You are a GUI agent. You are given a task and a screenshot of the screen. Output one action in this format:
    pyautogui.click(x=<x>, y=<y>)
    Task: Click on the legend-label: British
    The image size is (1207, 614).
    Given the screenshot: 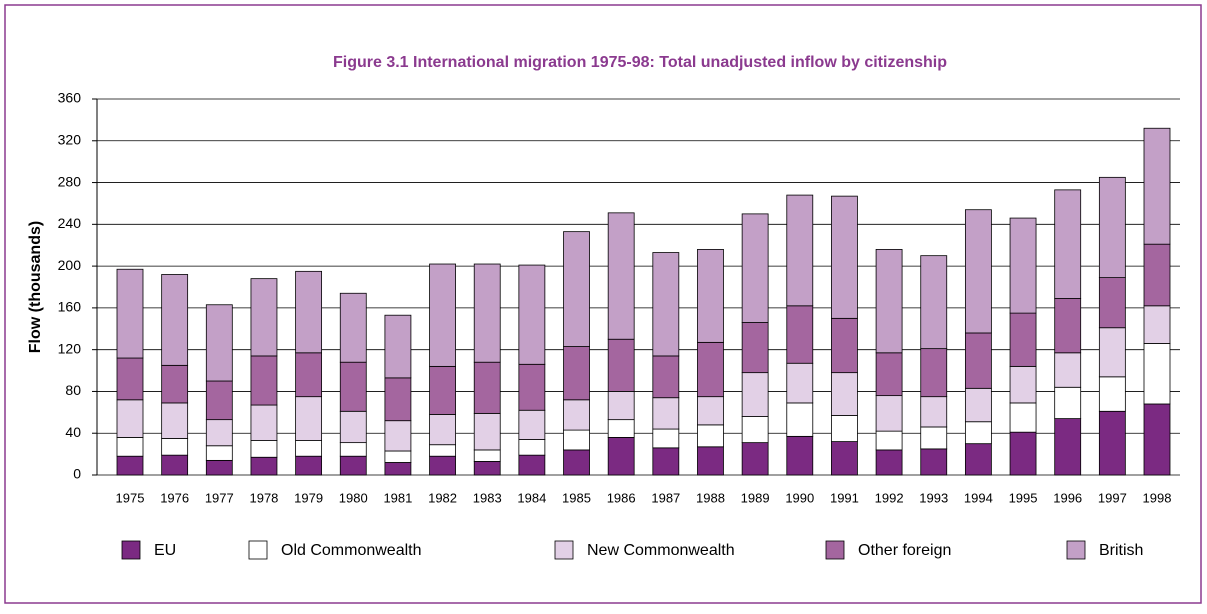 What is the action you would take?
    pyautogui.click(x=1121, y=550)
    